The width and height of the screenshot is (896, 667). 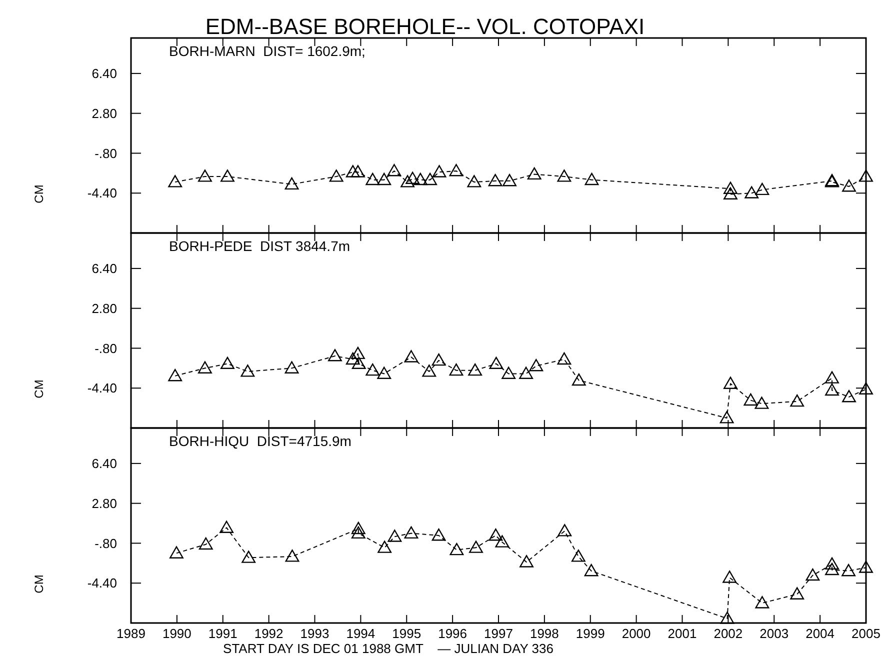 What do you see at coordinates (728, 633) in the screenshot?
I see `x-tick-label: 2002` at bounding box center [728, 633].